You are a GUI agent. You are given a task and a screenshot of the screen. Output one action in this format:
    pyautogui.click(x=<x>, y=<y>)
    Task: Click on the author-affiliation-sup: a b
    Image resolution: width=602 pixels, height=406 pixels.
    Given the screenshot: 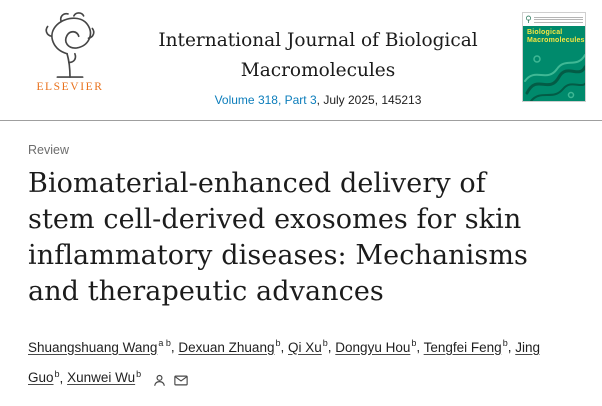 What is the action you would take?
    pyautogui.click(x=164, y=343)
    